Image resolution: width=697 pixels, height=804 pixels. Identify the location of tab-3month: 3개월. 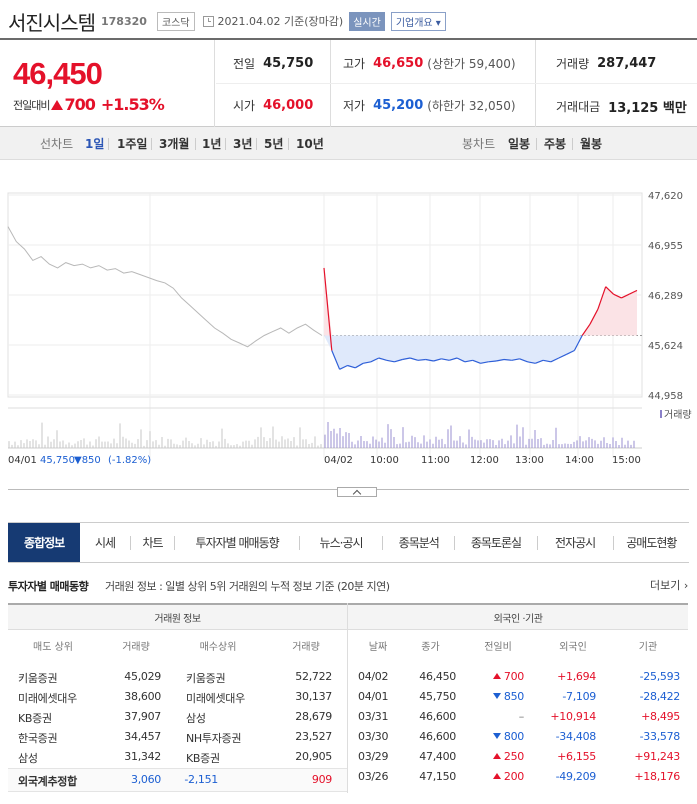
(174, 144).